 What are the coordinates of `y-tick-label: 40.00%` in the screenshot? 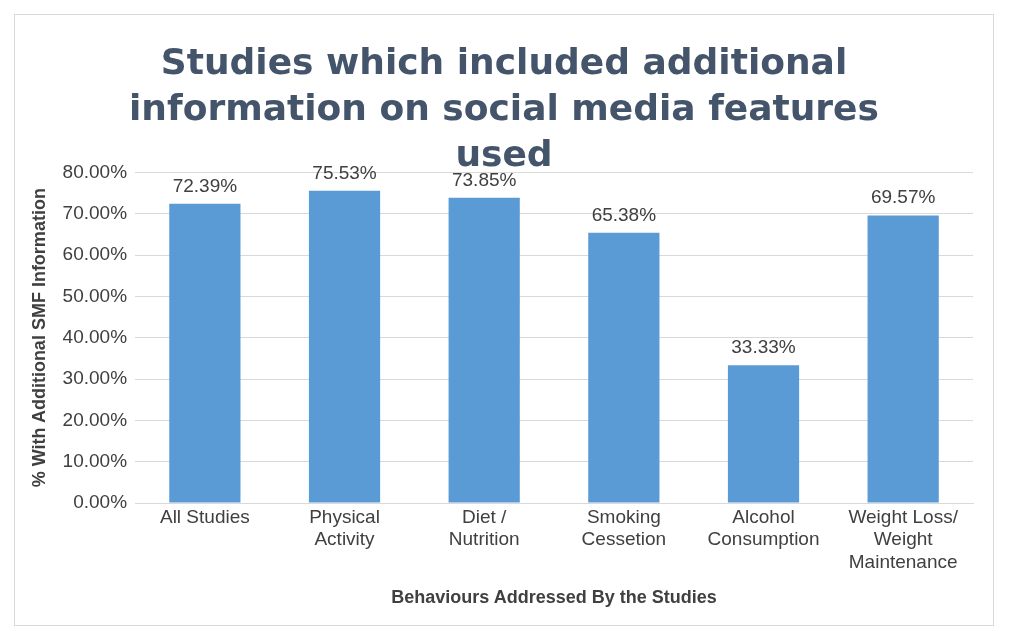 It's located at (95, 336).